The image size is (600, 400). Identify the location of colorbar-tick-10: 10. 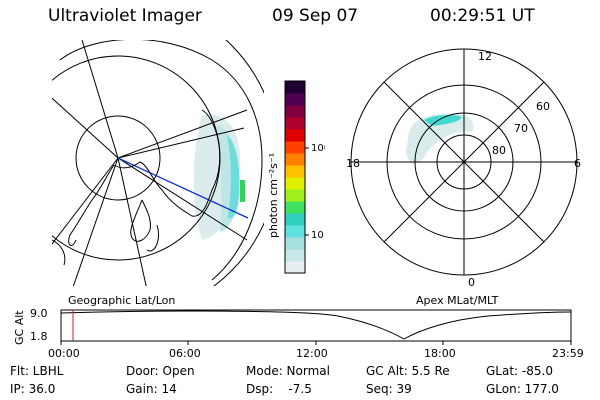
(317, 235).